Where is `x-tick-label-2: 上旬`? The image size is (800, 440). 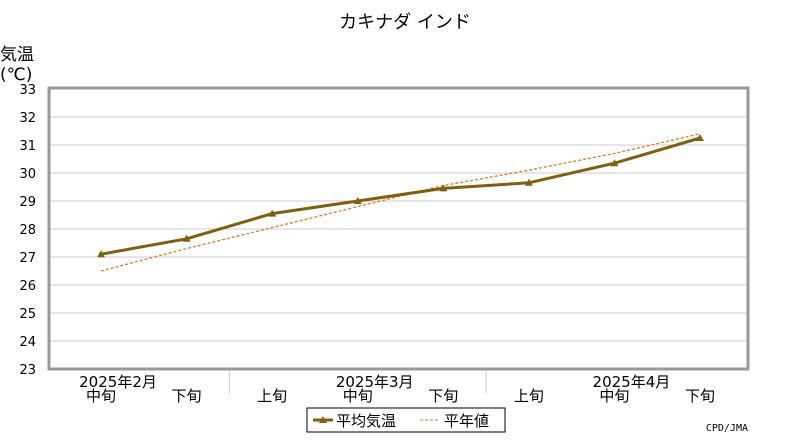 x-tick-label-2: 上旬 is located at coordinates (272, 396).